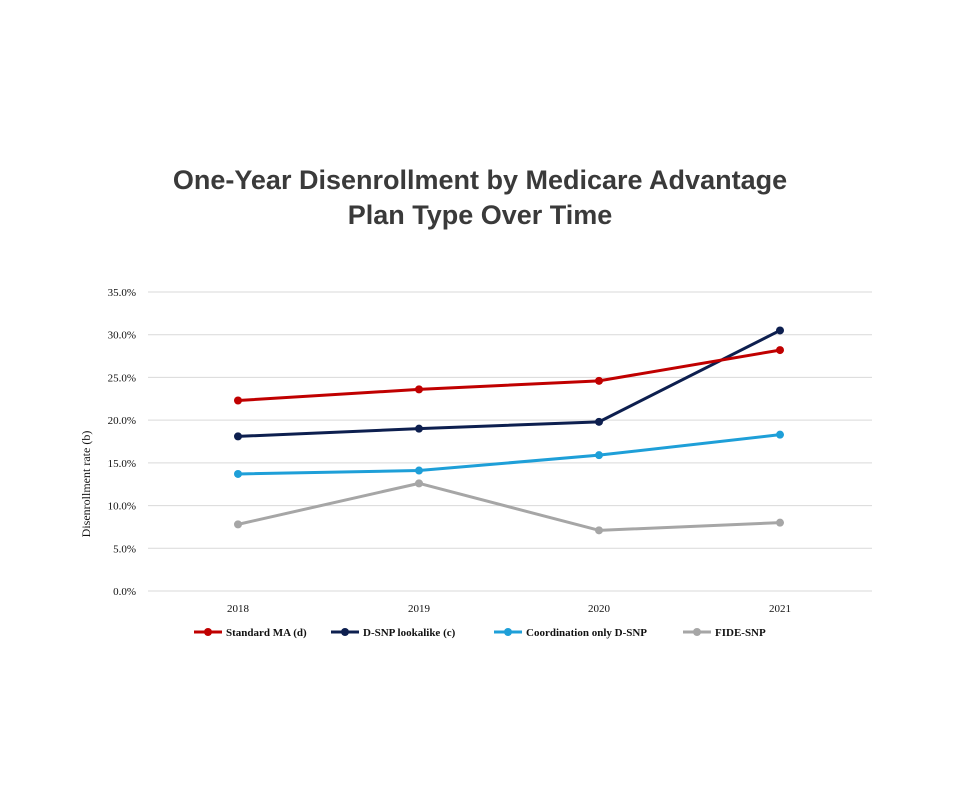 This screenshot has width=960, height=800. I want to click on x-tick-label: 2018, so click(238, 609).